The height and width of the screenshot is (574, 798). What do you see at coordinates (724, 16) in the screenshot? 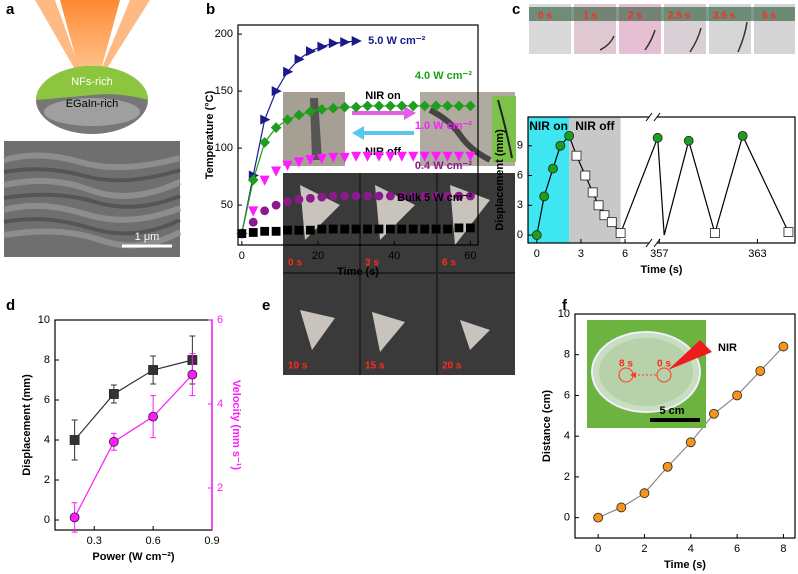
I see `photo-label: 3.5 s` at bounding box center [724, 16].